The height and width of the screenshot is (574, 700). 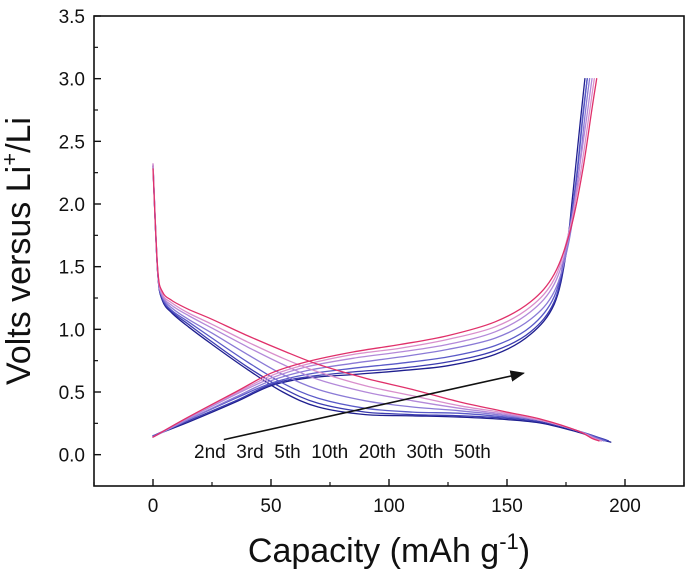 What do you see at coordinates (72, 80) in the screenshot?
I see `y-tick-label: 3.0` at bounding box center [72, 80].